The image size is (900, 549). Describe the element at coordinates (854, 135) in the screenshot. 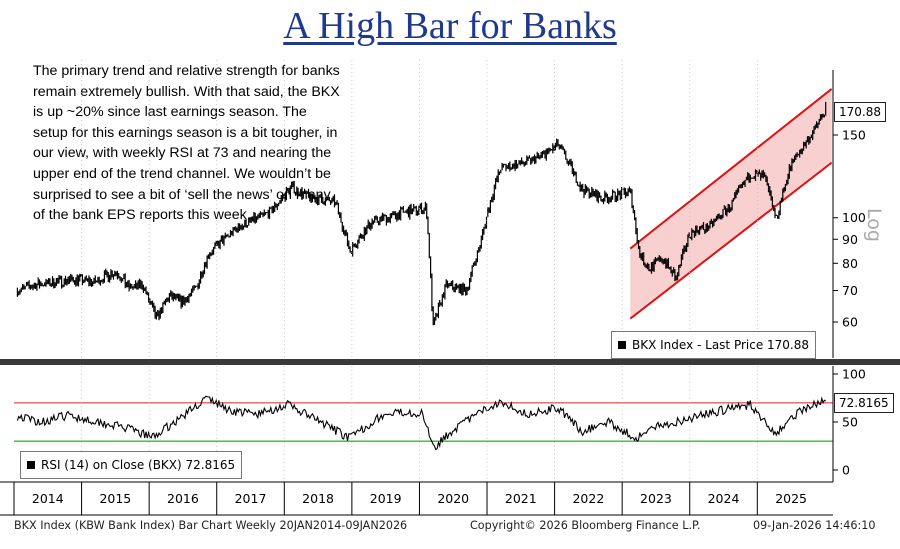

I see `price-axis-label: 150` at that location.